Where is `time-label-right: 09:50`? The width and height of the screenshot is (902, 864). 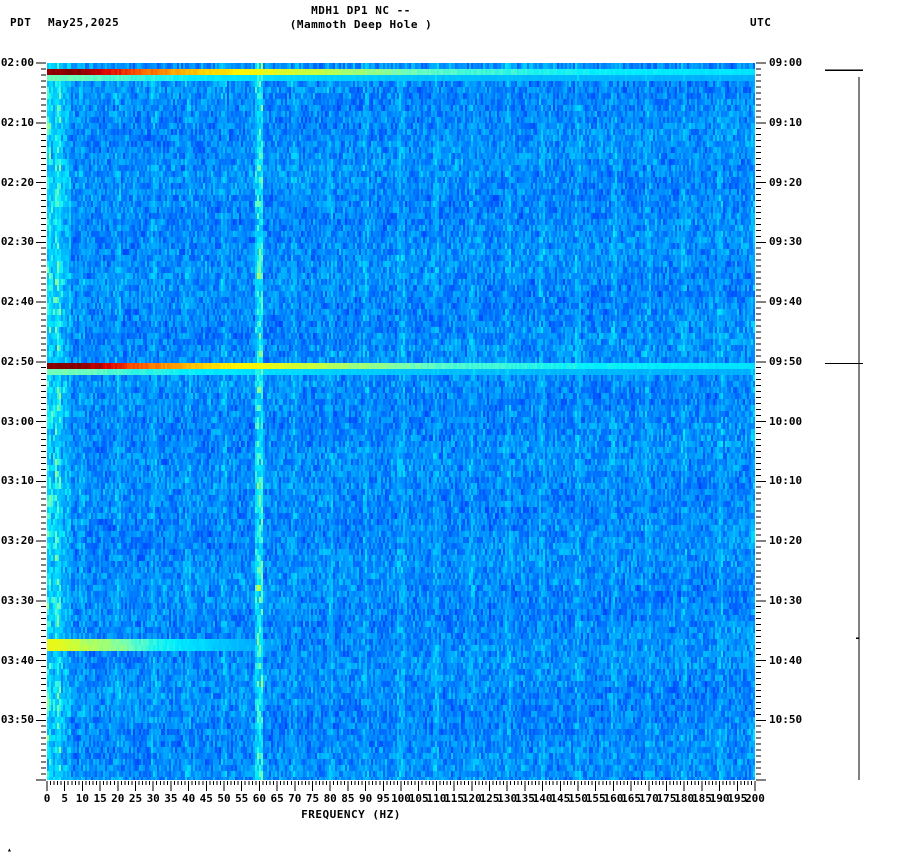
time-label-right: 09:50 is located at coordinates (786, 361).